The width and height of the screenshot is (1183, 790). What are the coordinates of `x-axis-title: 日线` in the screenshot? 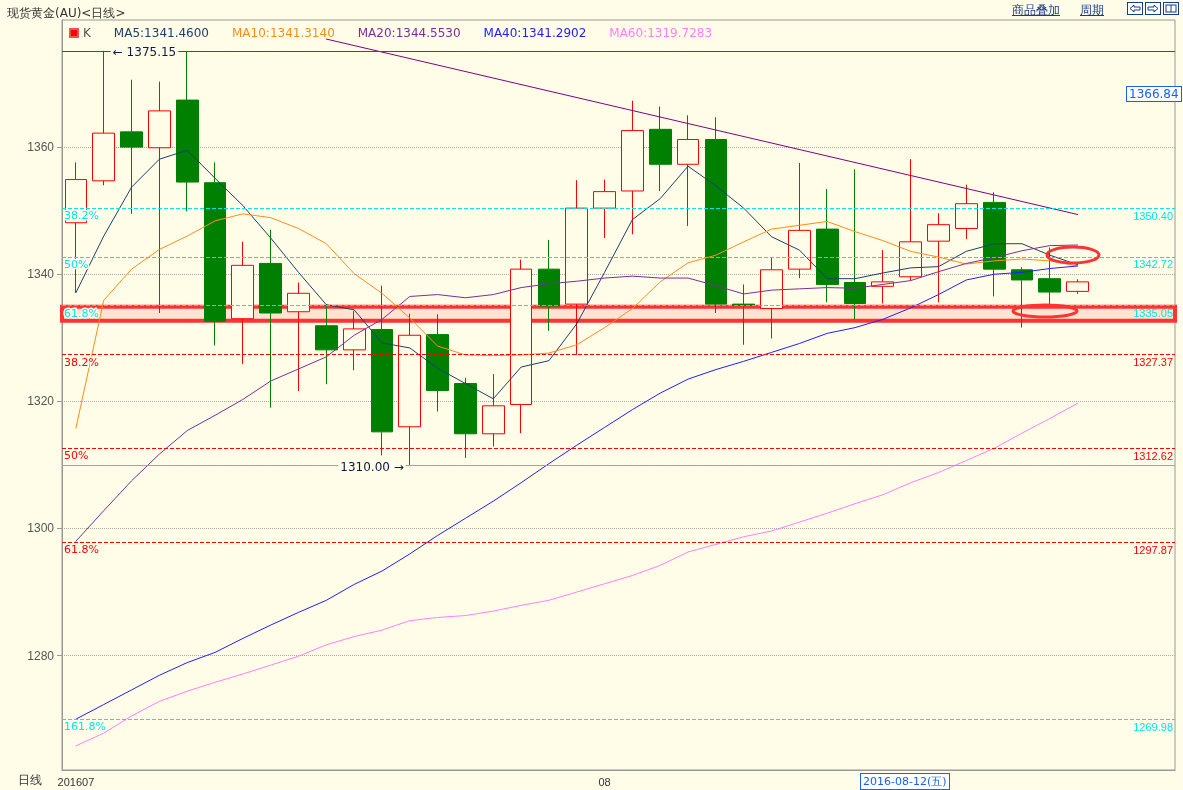 It's located at (30, 780).